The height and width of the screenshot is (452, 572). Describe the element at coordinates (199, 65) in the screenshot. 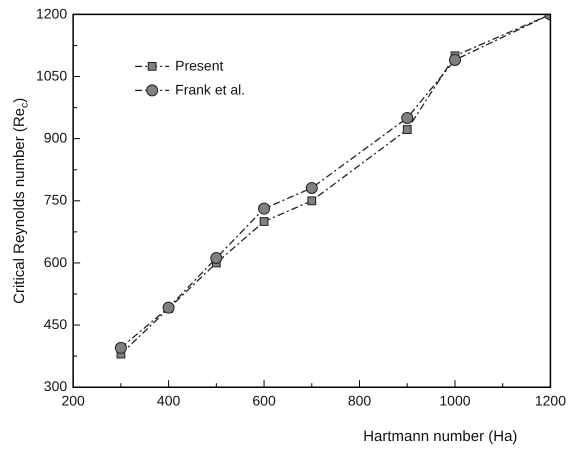

I see `legend-label: Present` at that location.